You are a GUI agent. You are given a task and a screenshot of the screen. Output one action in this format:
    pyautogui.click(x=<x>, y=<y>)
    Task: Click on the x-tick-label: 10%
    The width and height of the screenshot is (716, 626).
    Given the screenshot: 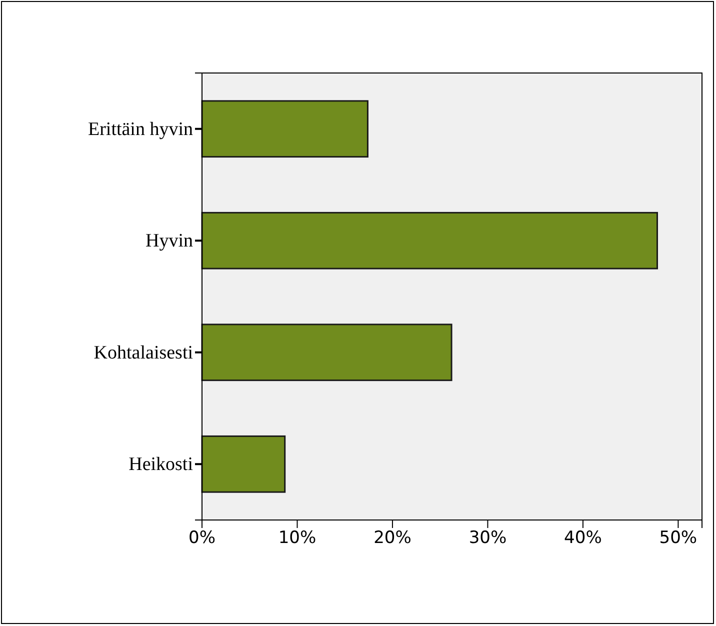 What is the action you would take?
    pyautogui.click(x=297, y=538)
    